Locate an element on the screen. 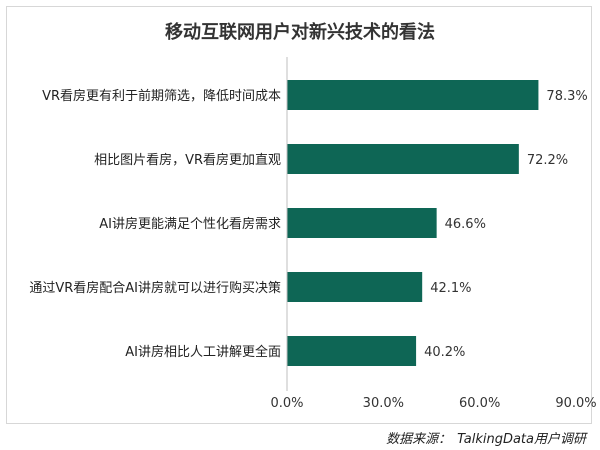  category-label: AI讲房相比人工讲解更全面 is located at coordinates (203, 352).